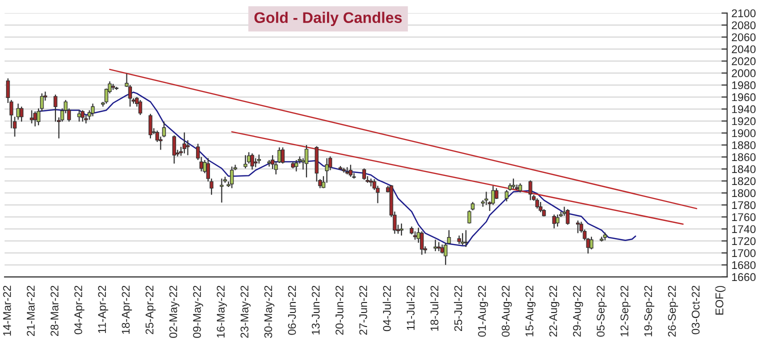  What do you see at coordinates (363, 310) in the screenshot?
I see `x-tick-label: 27-Jun-22` at bounding box center [363, 310].